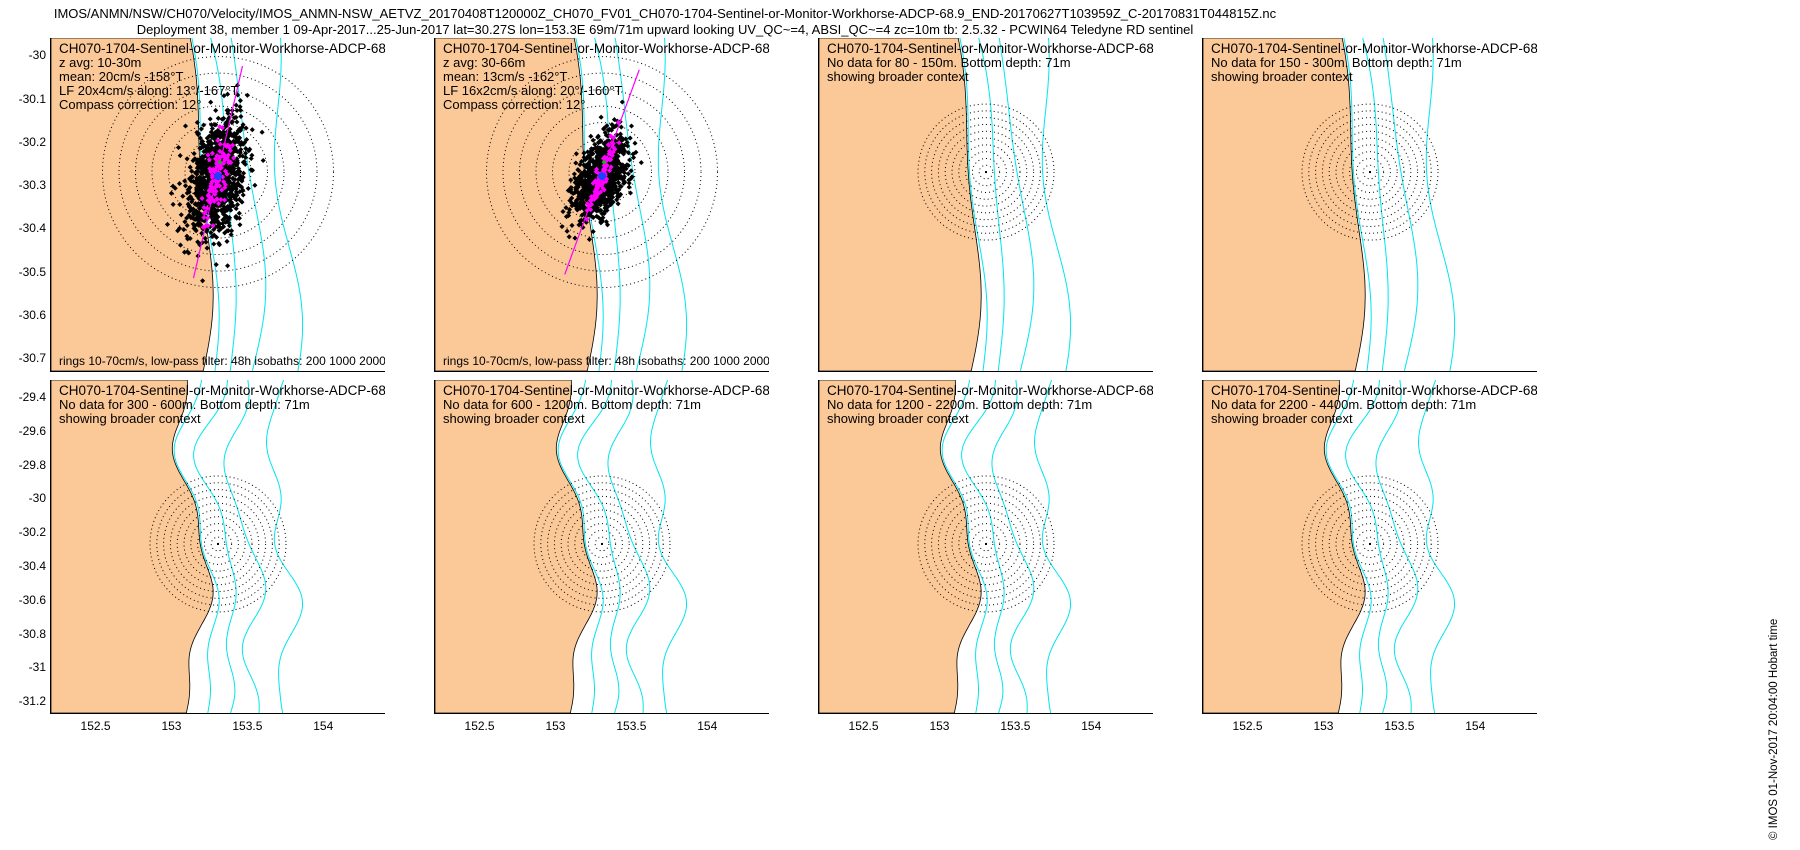 The width and height of the screenshot is (1800, 850). Describe the element at coordinates (32, 599) in the screenshot. I see `y-tick-label: -30.6` at that location.